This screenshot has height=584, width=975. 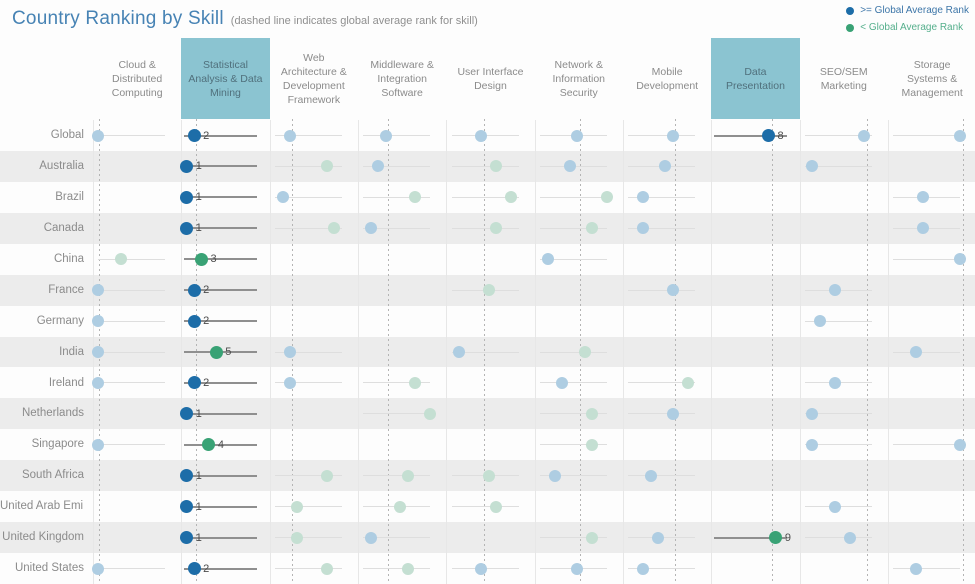 I want to click on row-label: United States, so click(x=49, y=568).